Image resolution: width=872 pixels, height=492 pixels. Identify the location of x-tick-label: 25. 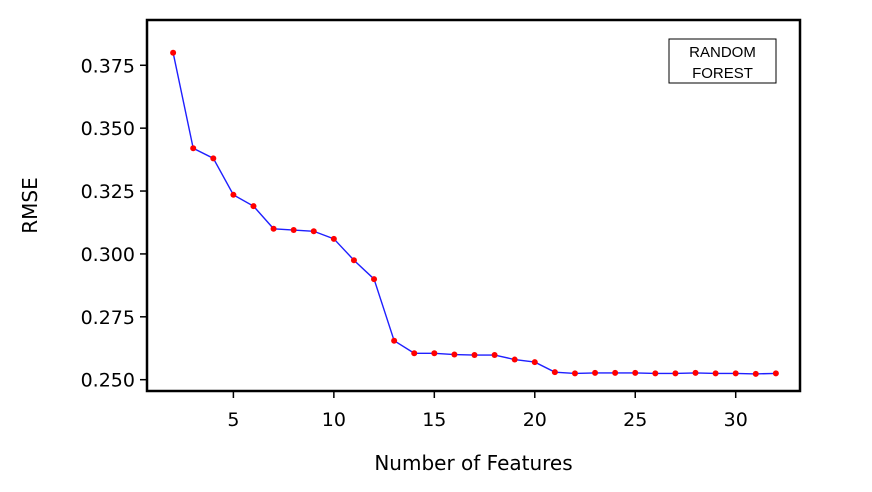
(635, 420).